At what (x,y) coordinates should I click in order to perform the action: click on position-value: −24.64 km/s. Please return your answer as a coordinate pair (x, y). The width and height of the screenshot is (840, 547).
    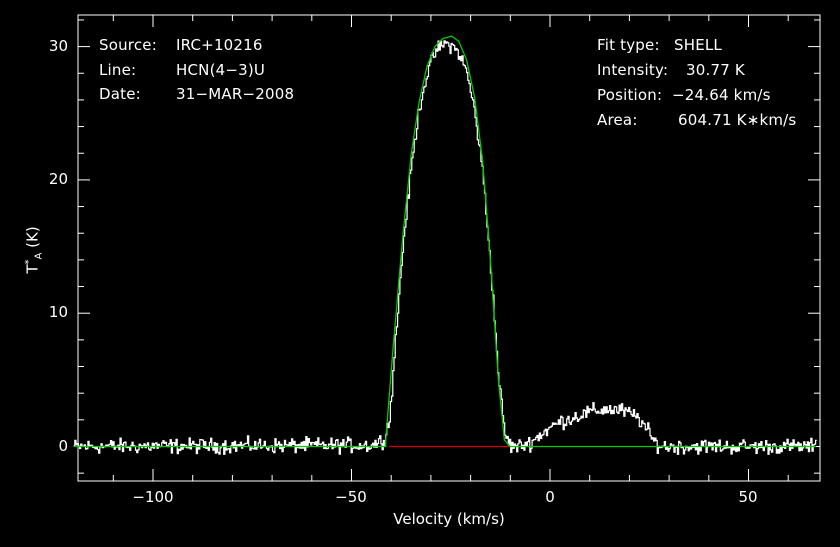
    Looking at the image, I should click on (721, 95).